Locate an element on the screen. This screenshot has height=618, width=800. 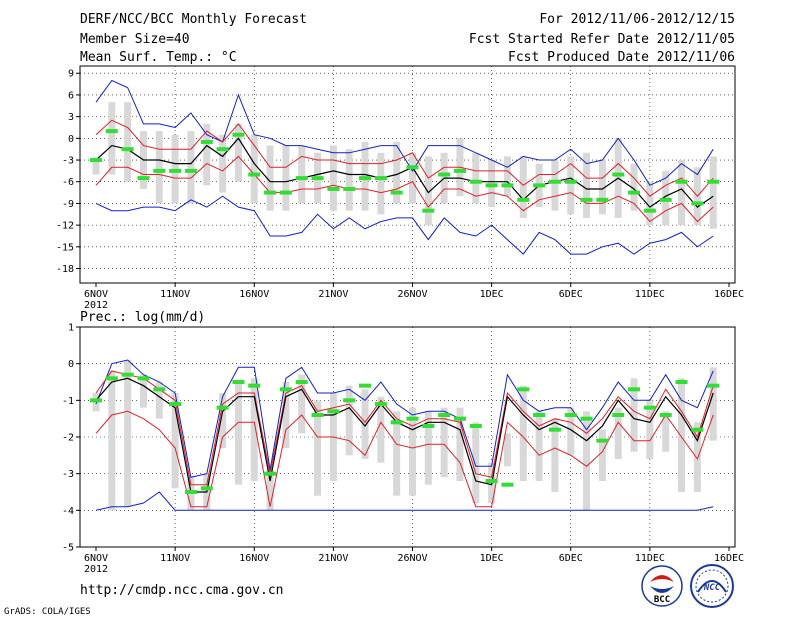
temp-x-tick-label: 11DEC is located at coordinates (650, 294).